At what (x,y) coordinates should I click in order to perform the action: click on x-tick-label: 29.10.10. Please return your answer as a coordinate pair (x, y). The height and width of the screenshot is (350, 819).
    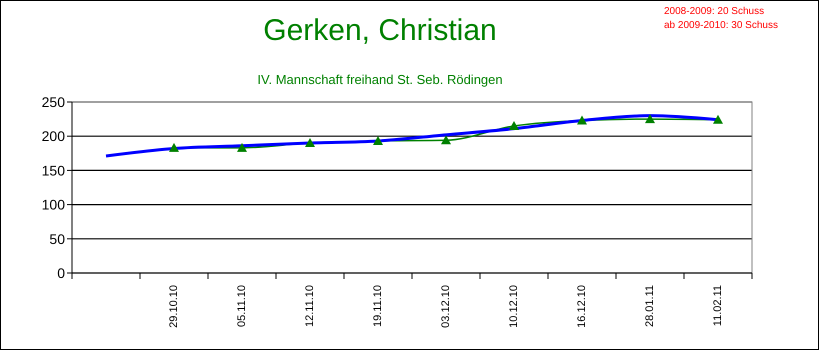
    Looking at the image, I should click on (174, 306).